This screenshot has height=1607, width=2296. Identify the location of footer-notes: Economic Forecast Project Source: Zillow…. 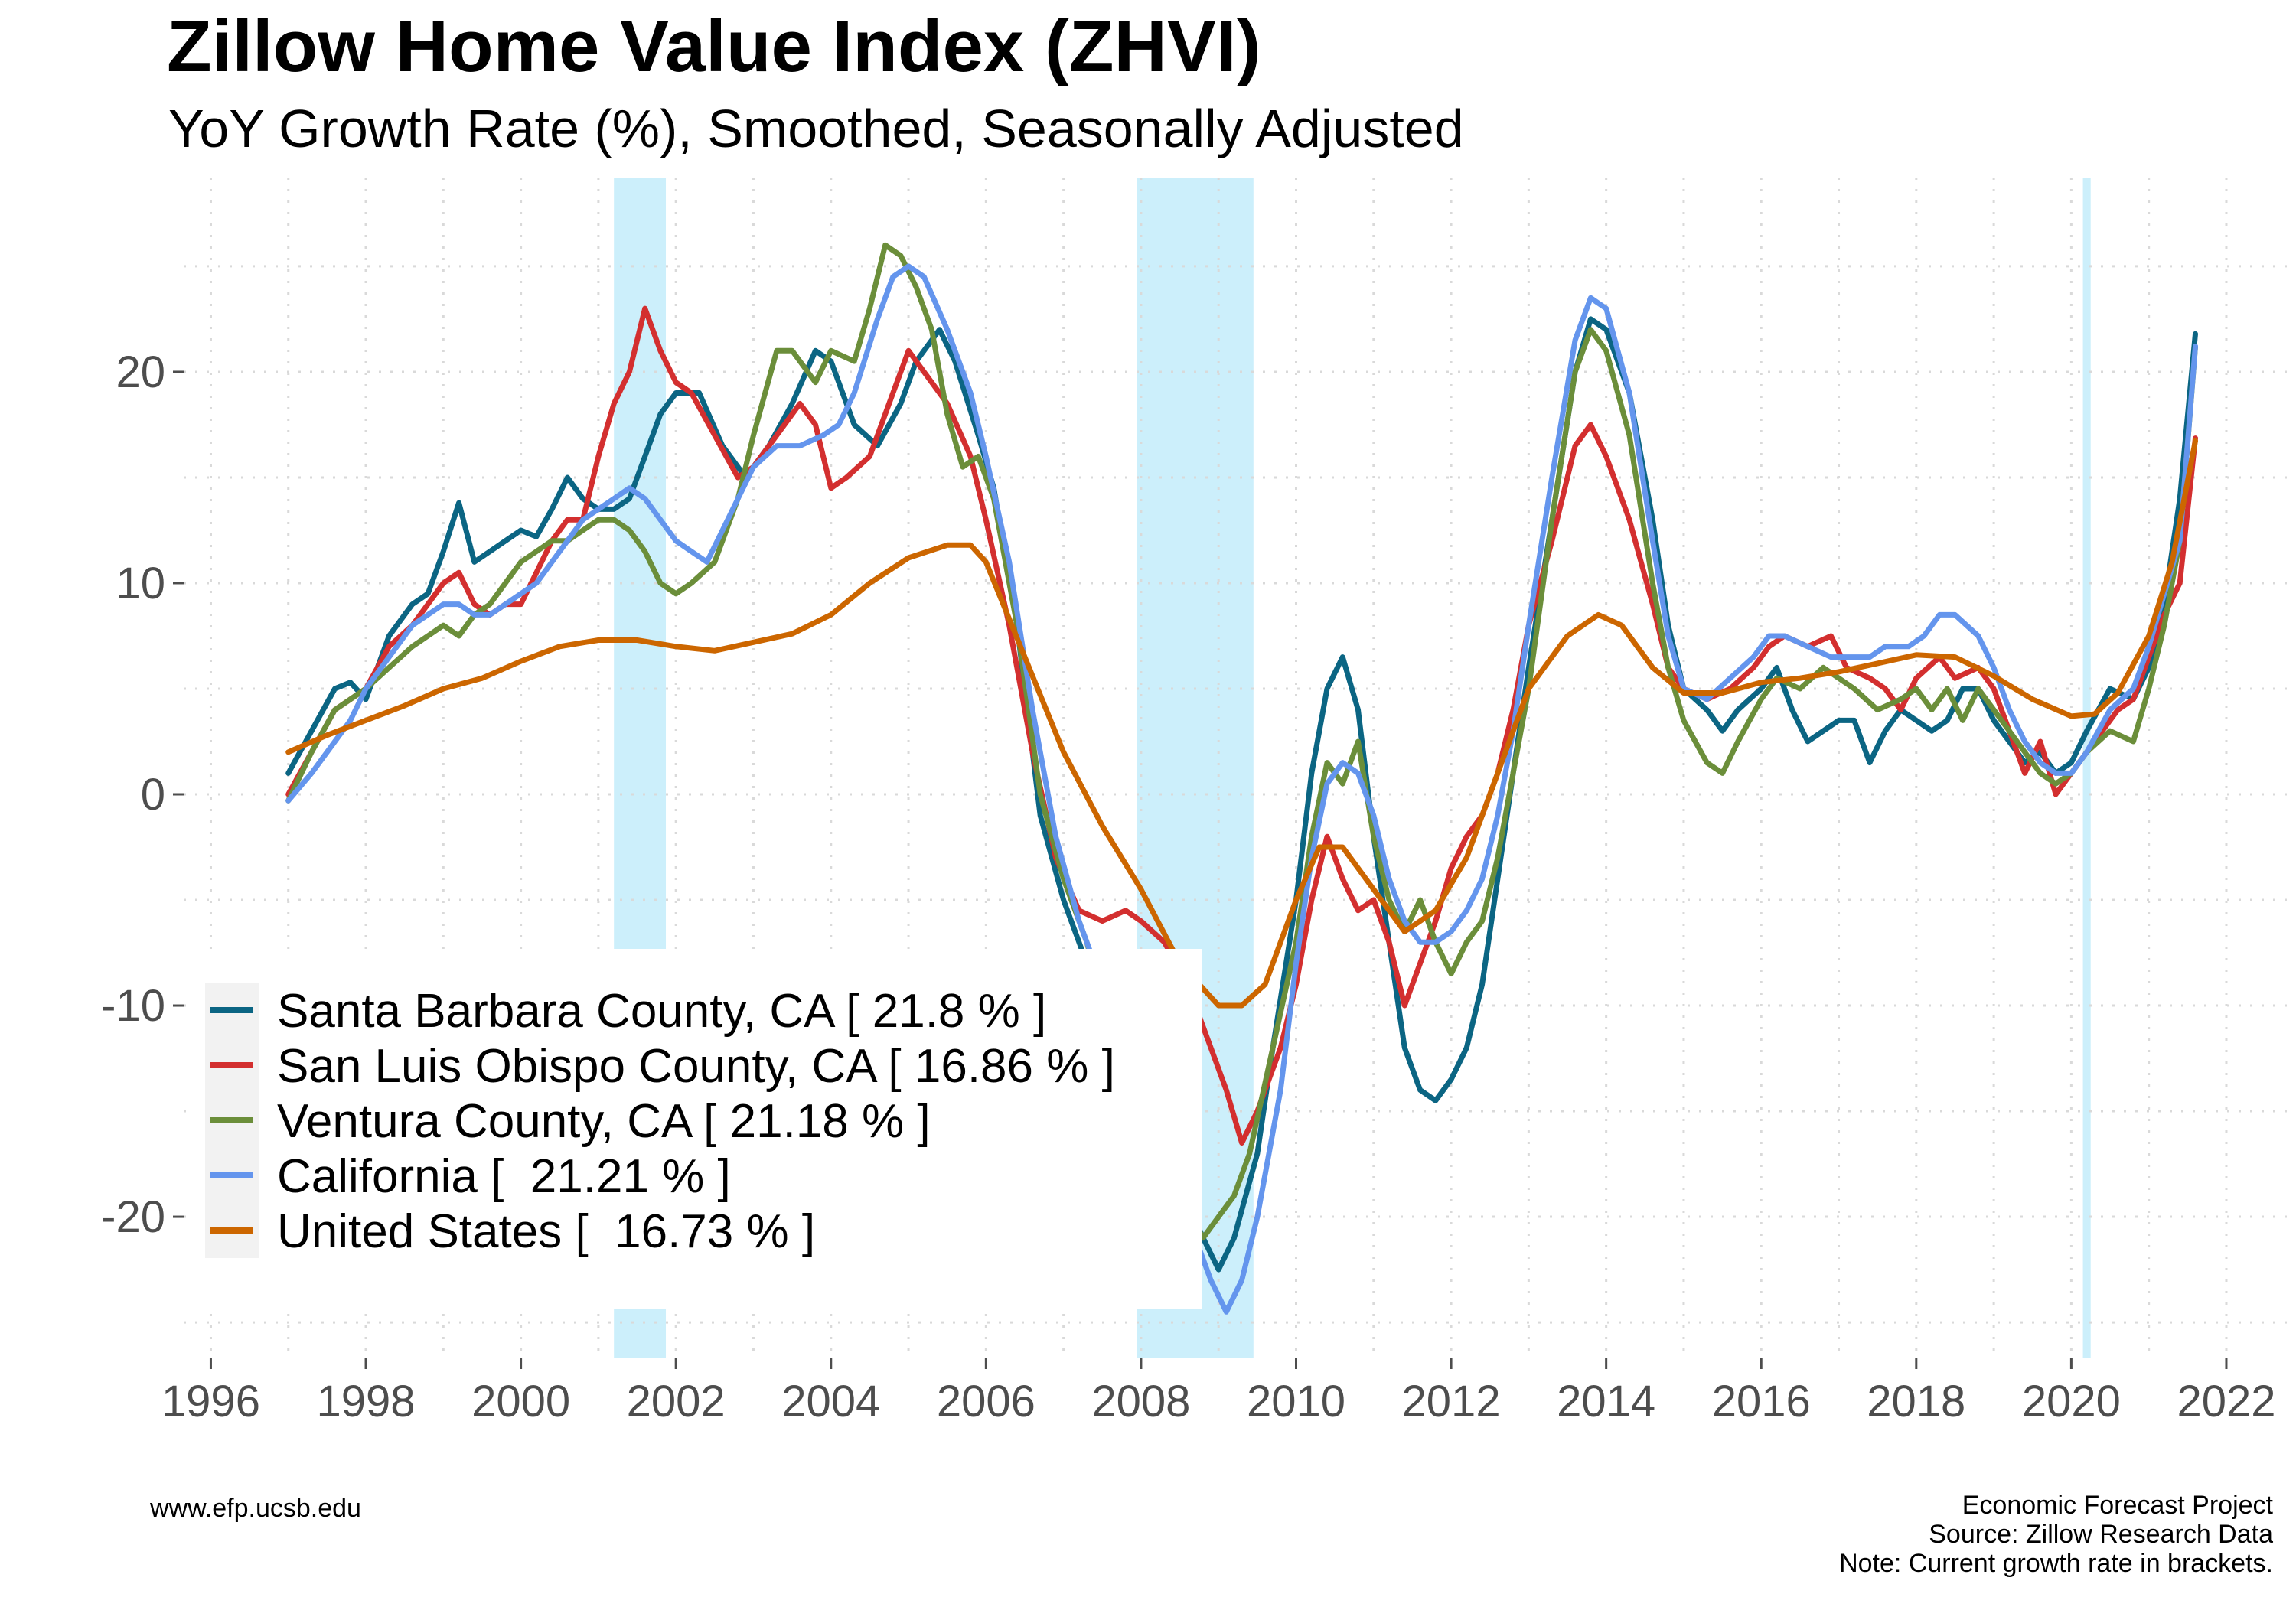
(2056, 1535).